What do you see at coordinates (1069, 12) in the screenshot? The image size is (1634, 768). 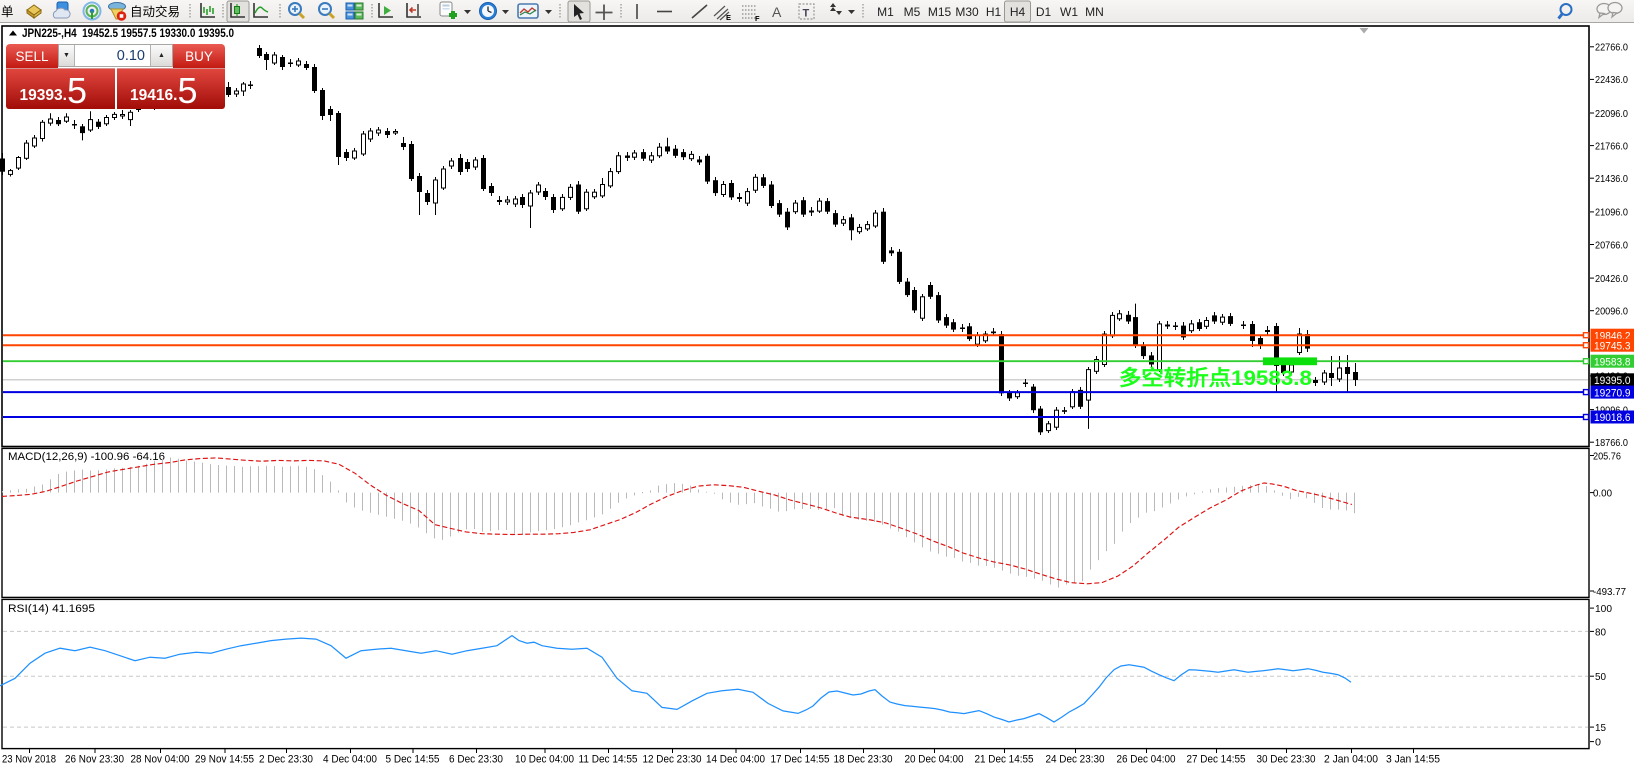 I see `svg-text: W1` at bounding box center [1069, 12].